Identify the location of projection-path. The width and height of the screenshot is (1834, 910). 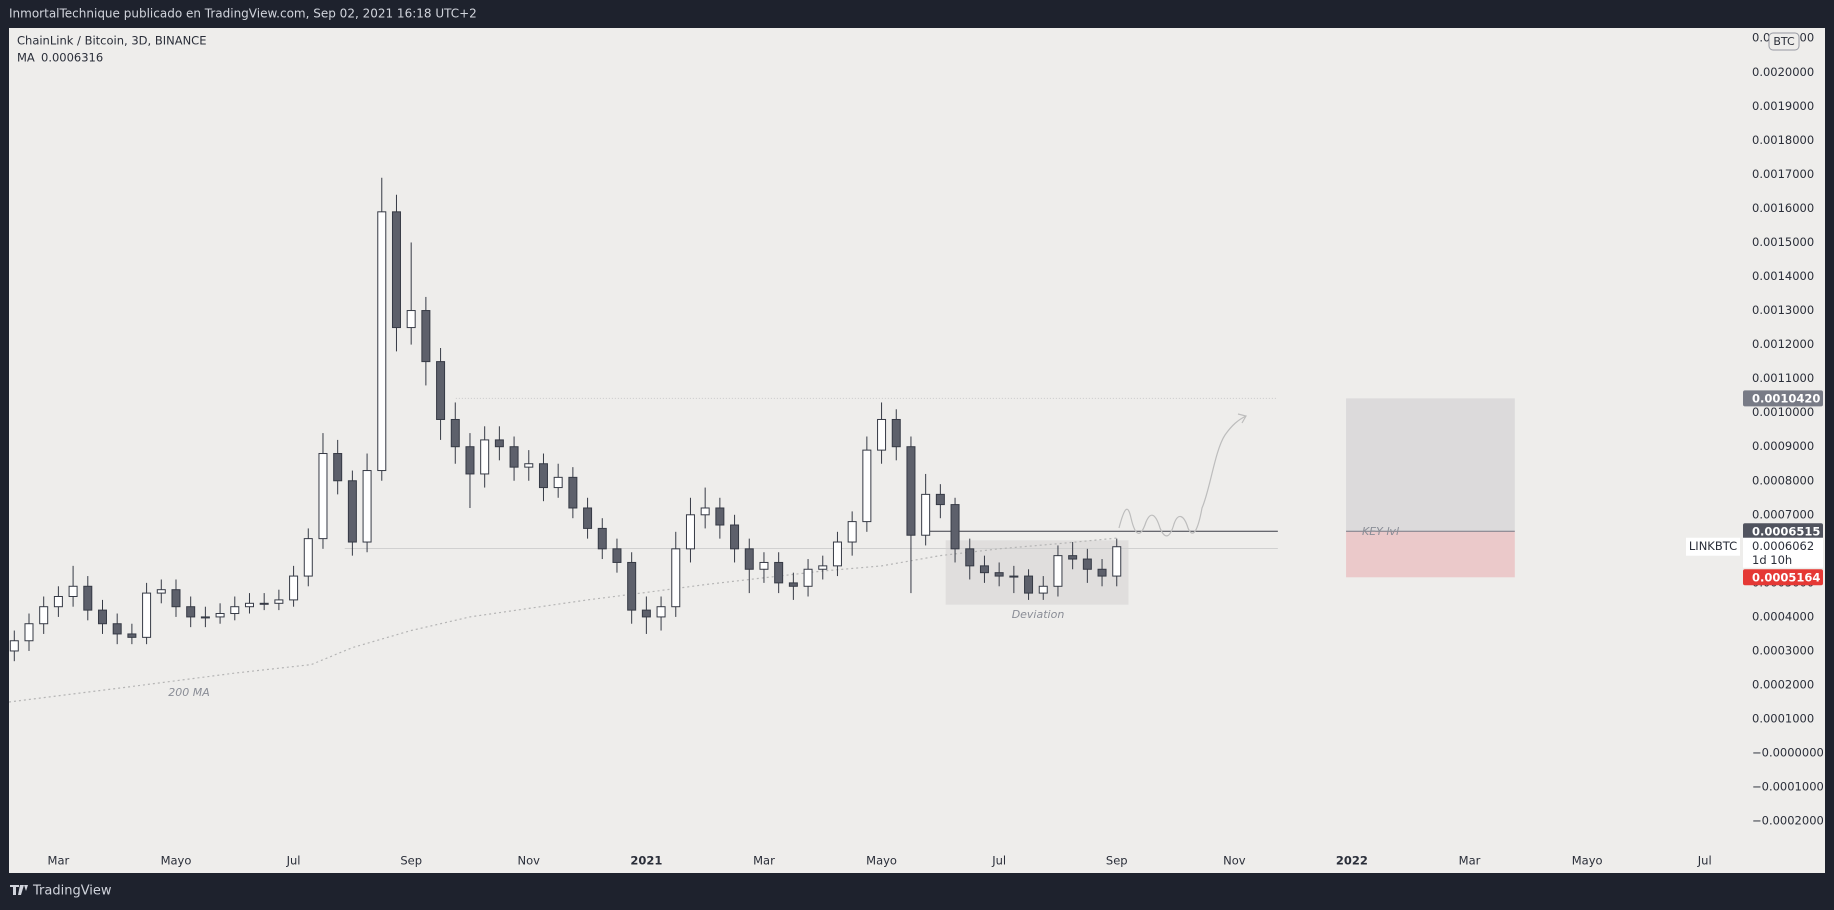
(1182, 476).